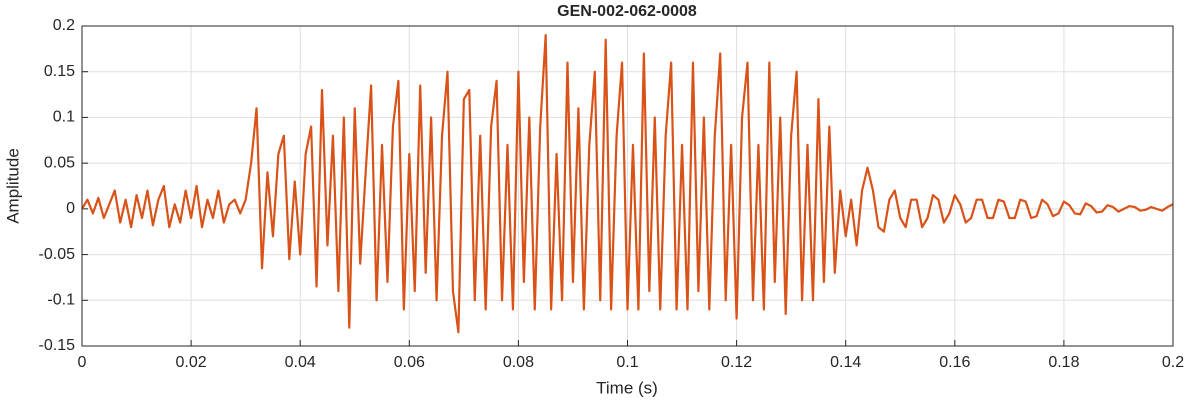  I want to click on y-tick-label: 0.1, so click(64, 117).